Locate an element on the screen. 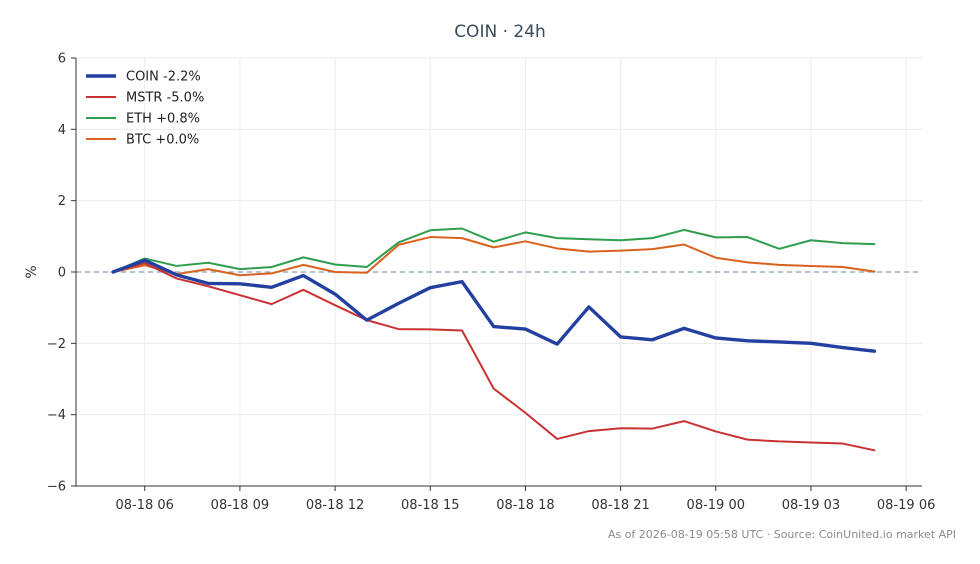 The height and width of the screenshot is (564, 980). x-tick-label: 08-19 06 is located at coordinates (906, 505).